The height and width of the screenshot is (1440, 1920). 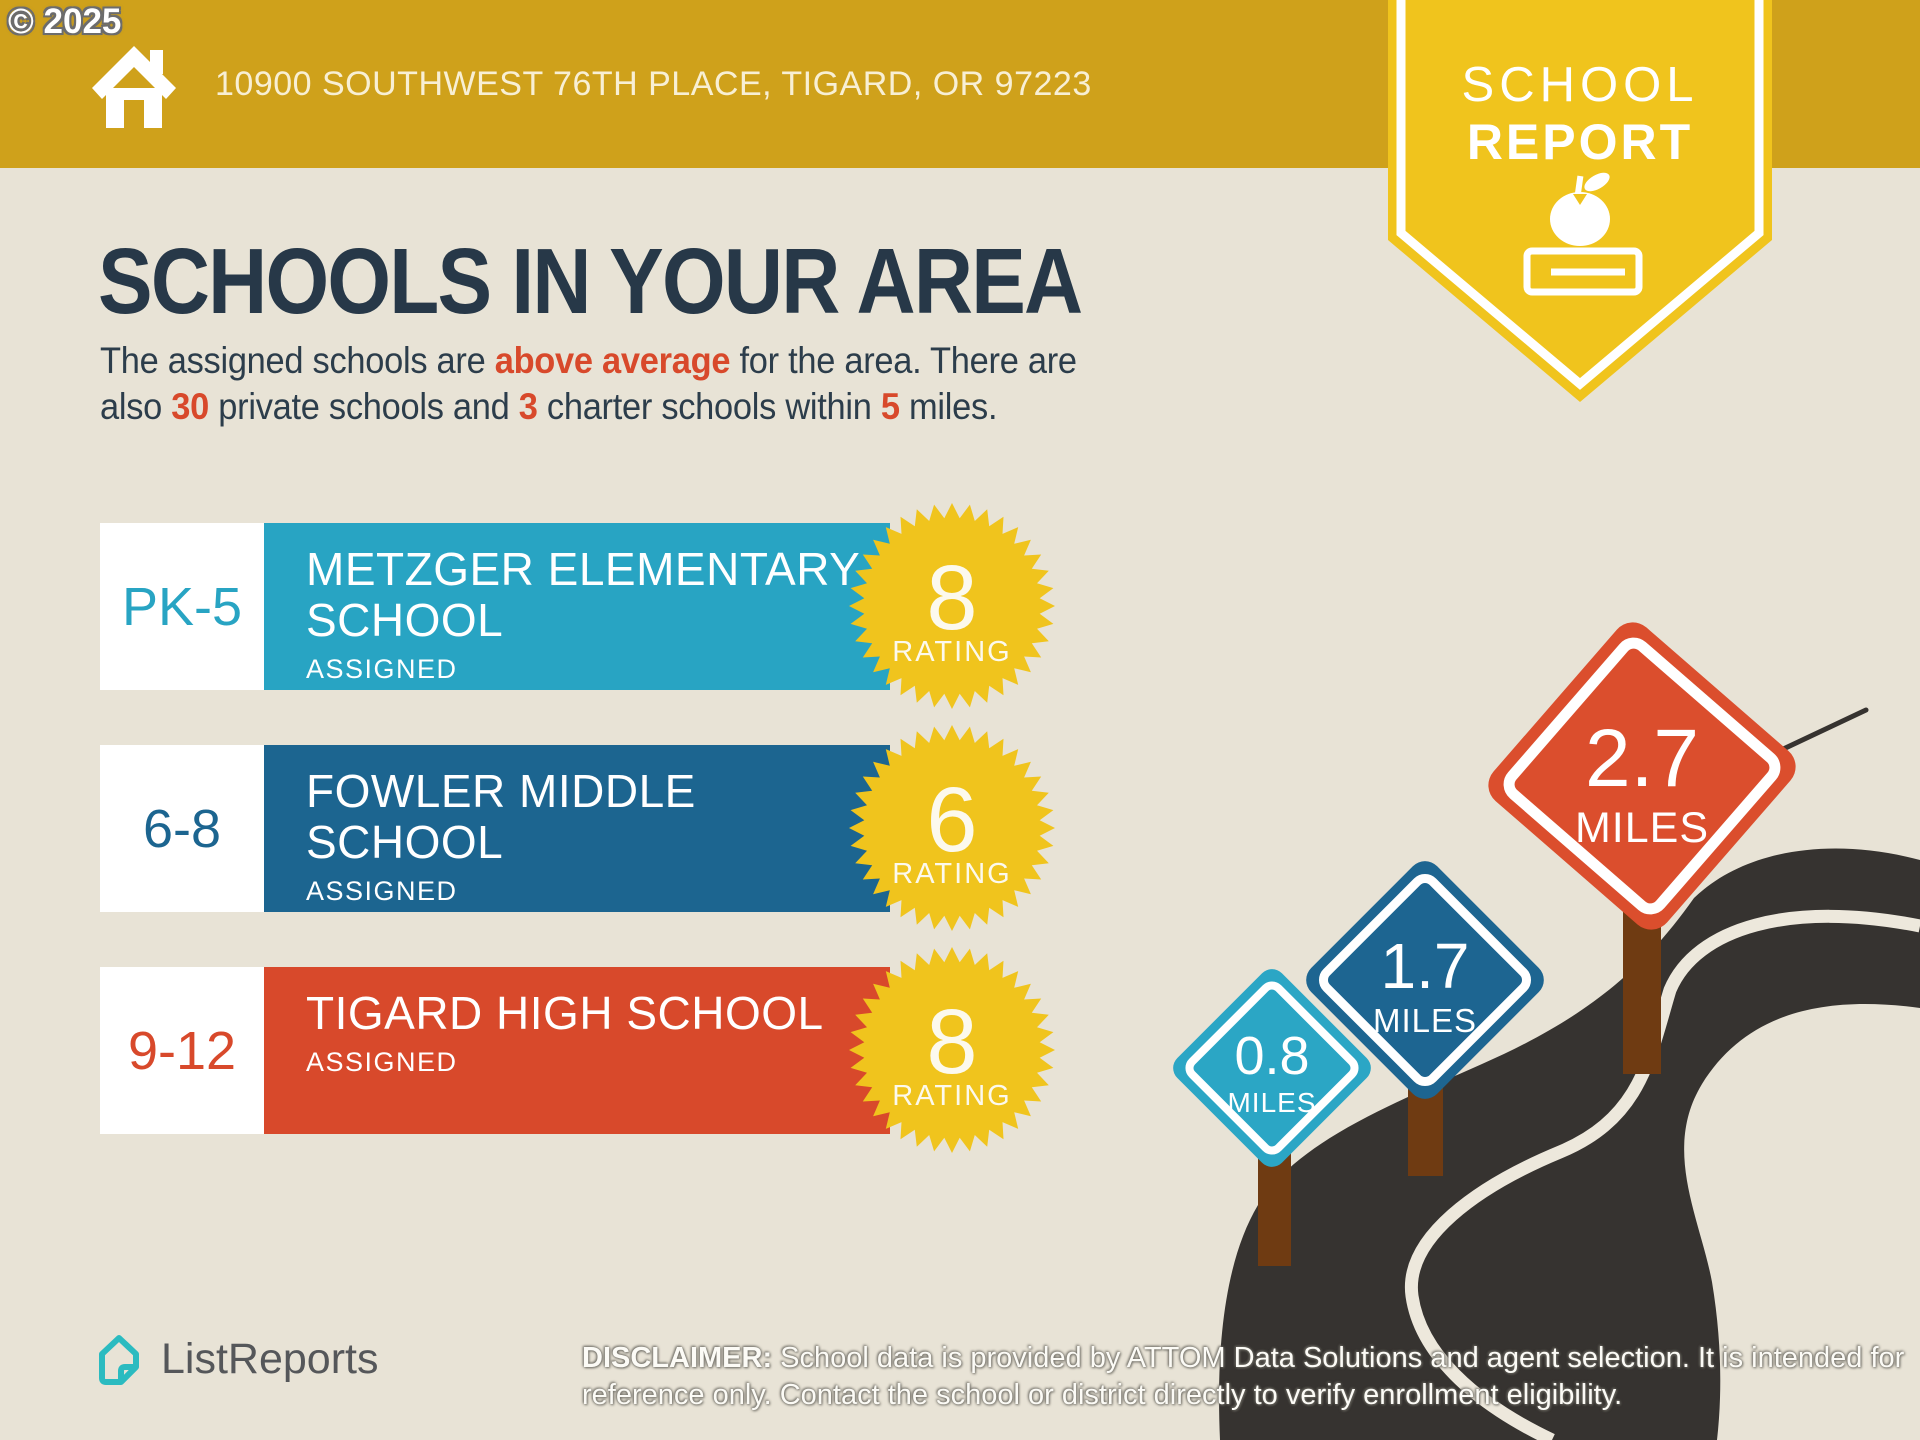 What do you see at coordinates (136, 406) in the screenshot?
I see `intro-seg: also` at bounding box center [136, 406].